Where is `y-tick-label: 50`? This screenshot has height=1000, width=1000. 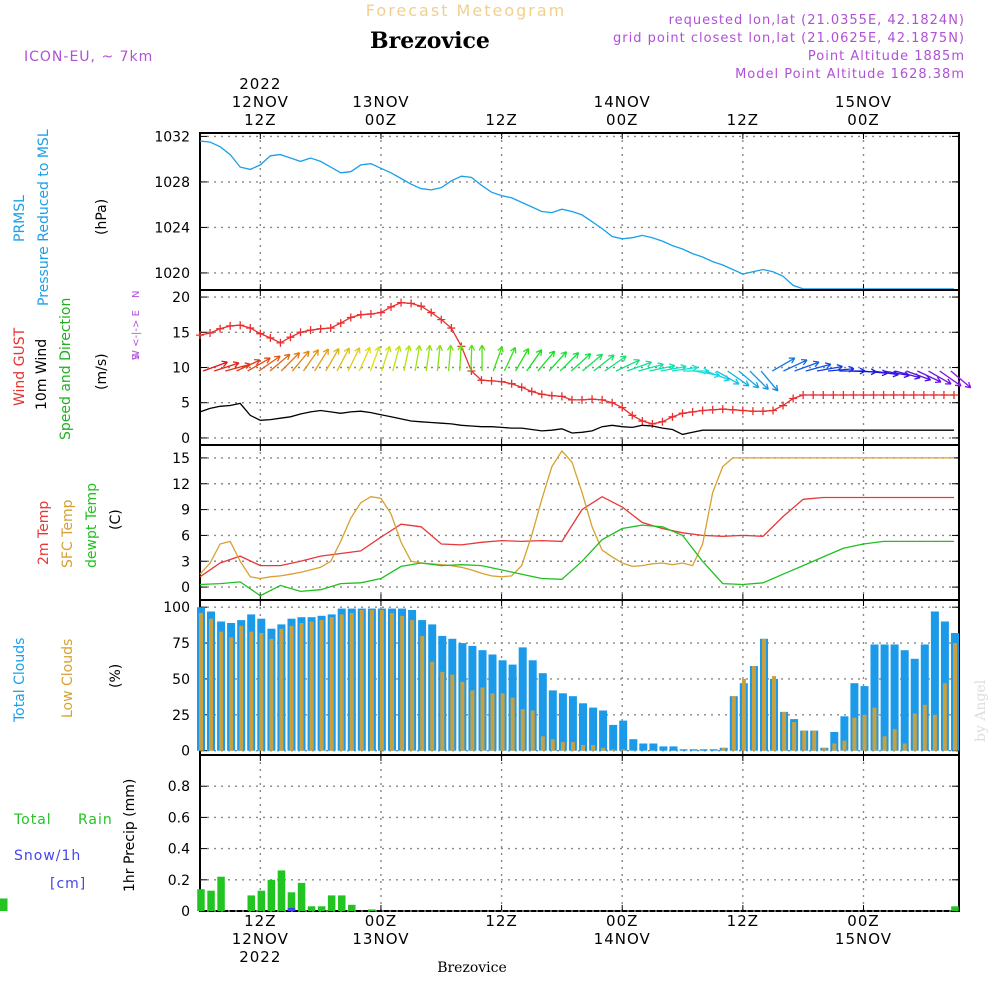 y-tick-label: 50 is located at coordinates (181, 680).